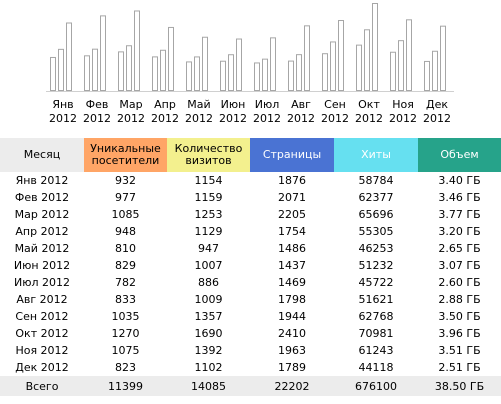 The height and width of the screenshot is (404, 501). Describe the element at coordinates (42, 333) in the screenshot. I see `row-month-cell: Окт 2012` at that location.